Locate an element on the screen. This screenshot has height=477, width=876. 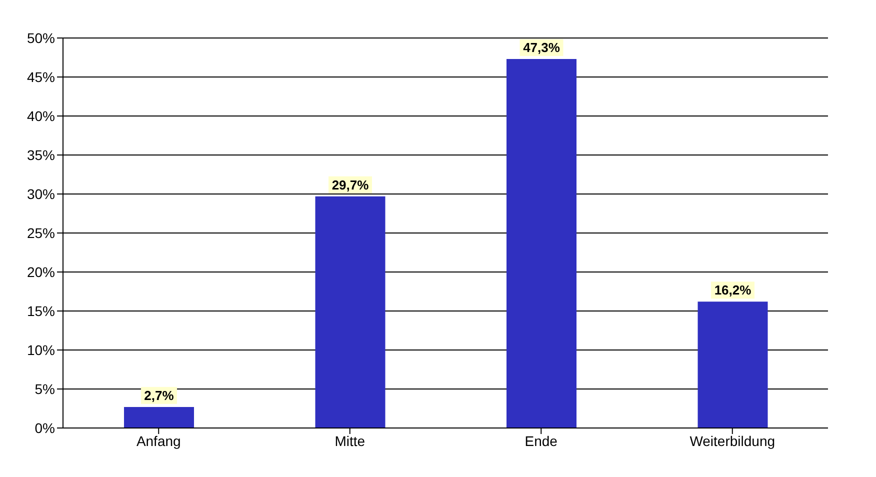
y-tick-label: 50% is located at coordinates (40, 38).